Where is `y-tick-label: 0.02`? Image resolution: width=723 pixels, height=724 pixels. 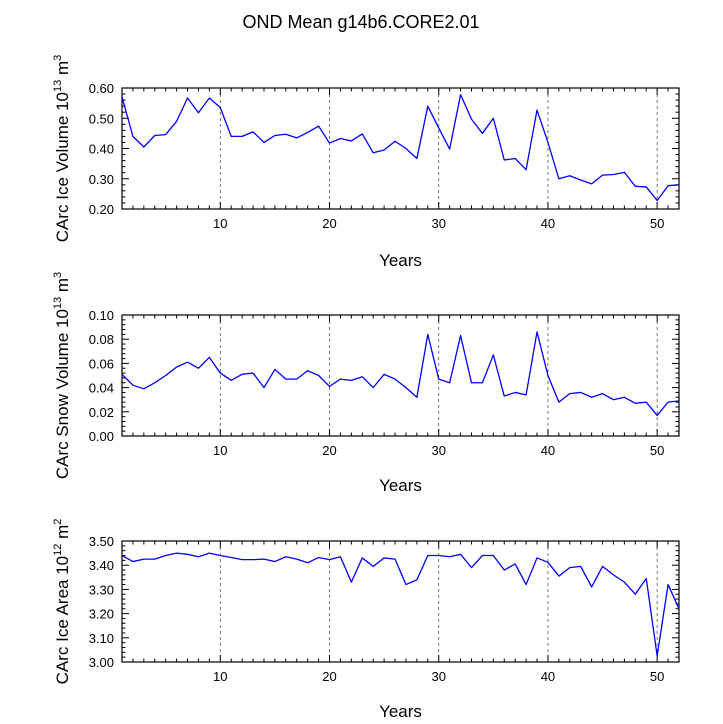
y-tick-label: 0.02 is located at coordinates (101, 412).